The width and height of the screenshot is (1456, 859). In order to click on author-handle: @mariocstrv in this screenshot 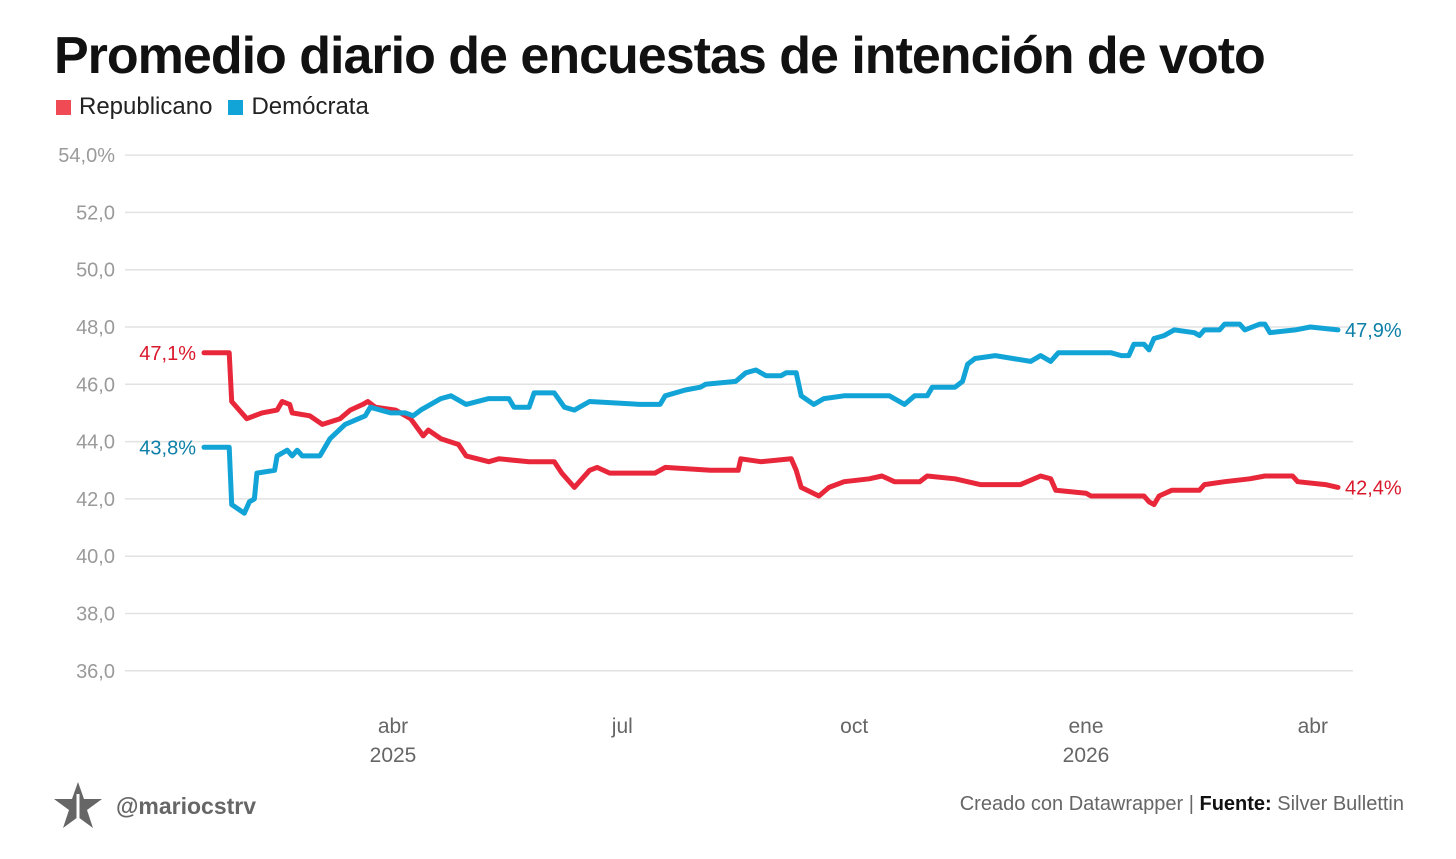, I will do `click(186, 805)`.